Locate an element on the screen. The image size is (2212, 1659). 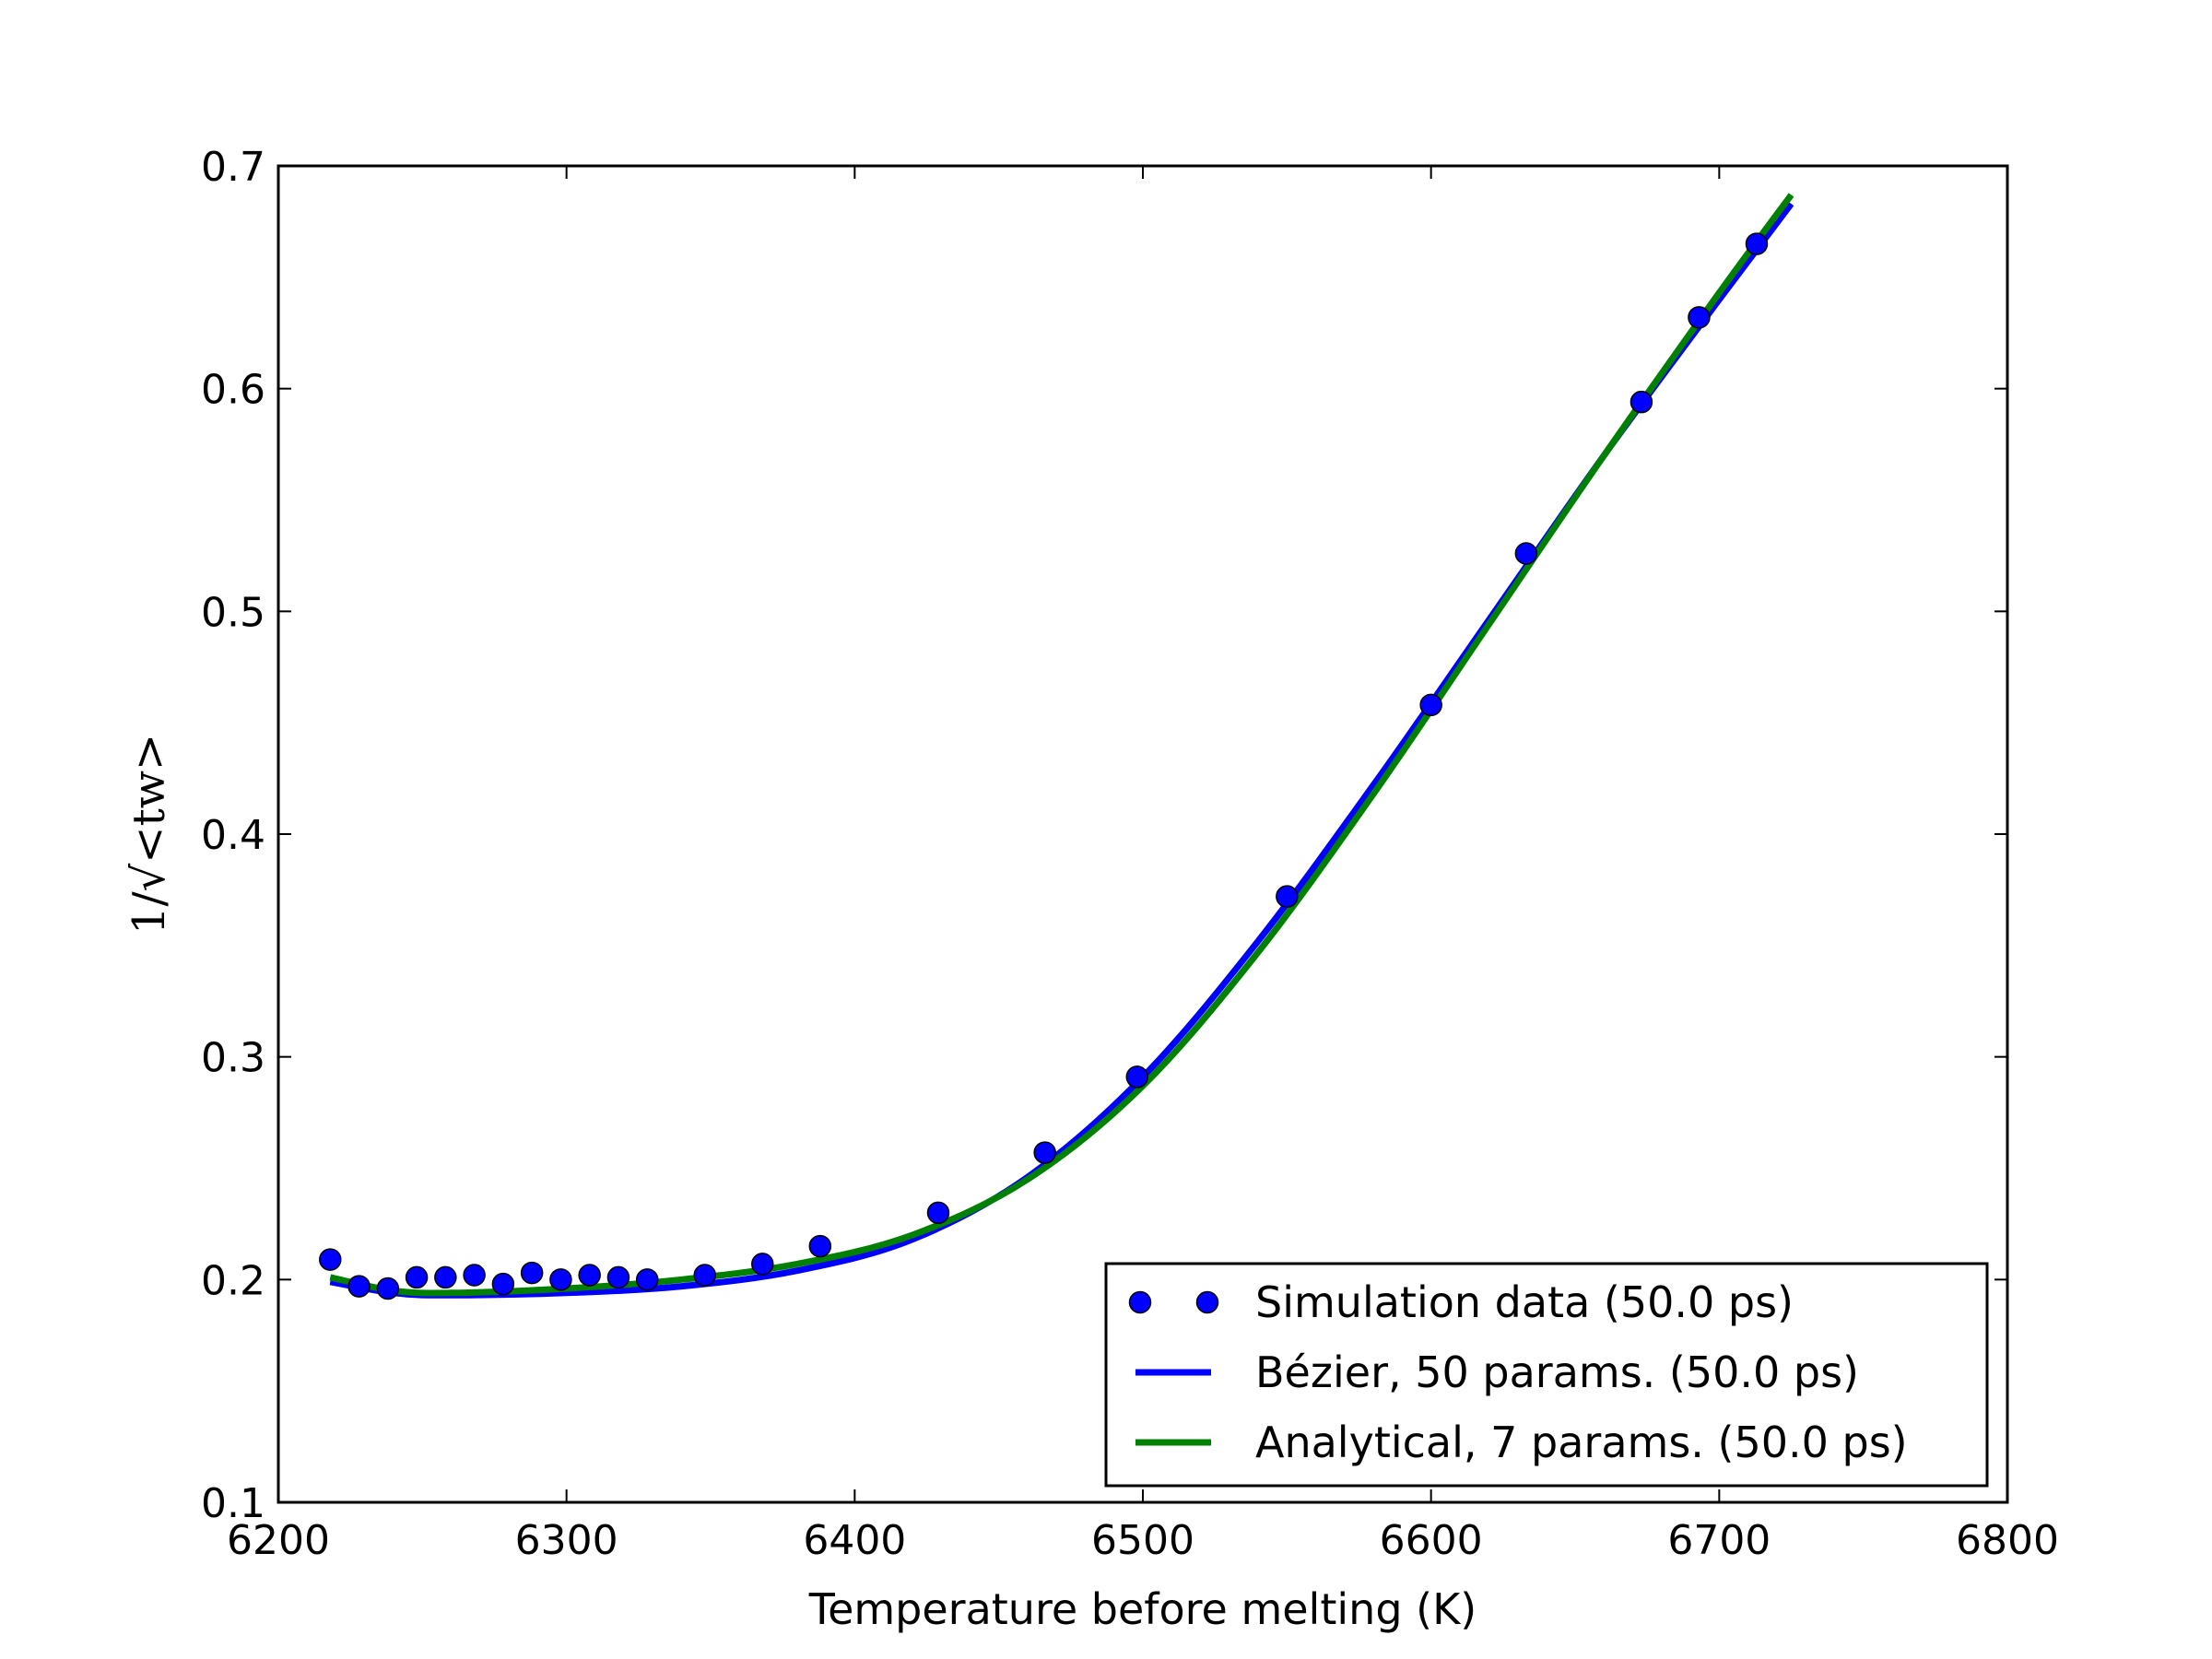
legend-entry: Analytical, 7 params. (50.0 ps) is located at coordinates (1521, 1442).